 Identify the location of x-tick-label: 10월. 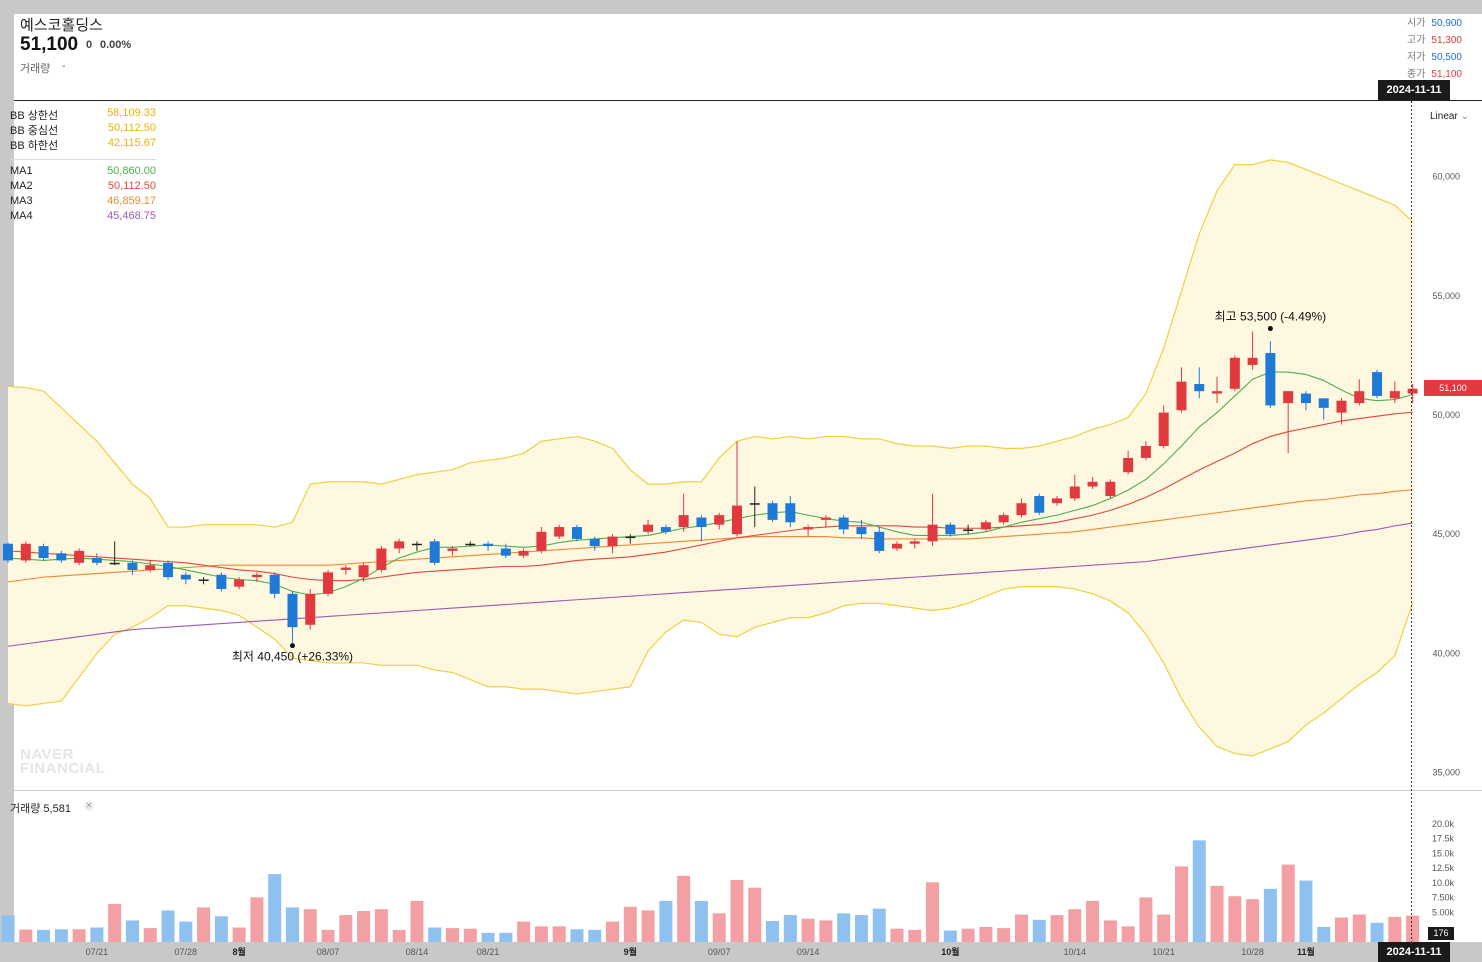
(950, 951).